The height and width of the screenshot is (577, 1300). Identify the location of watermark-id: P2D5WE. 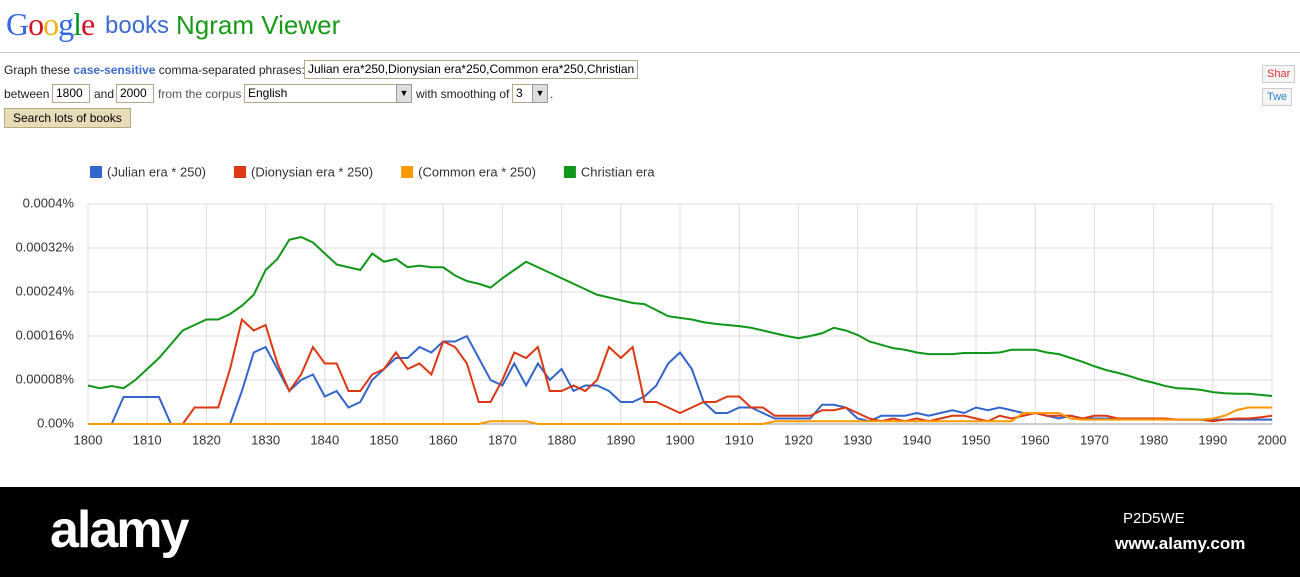
(1154, 518).